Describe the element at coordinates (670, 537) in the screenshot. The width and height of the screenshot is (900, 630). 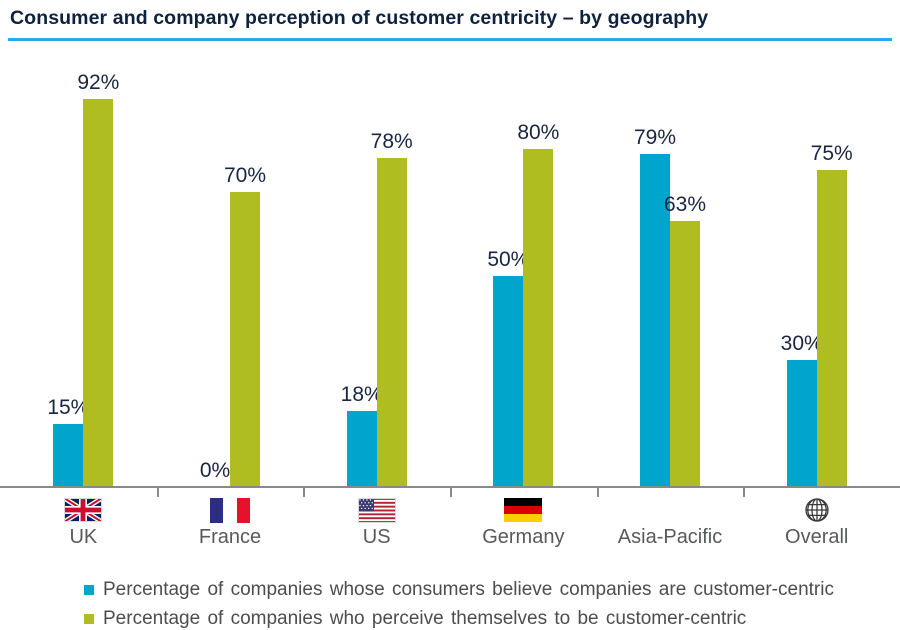
I see `category-label: Asia-Pacific` at that location.